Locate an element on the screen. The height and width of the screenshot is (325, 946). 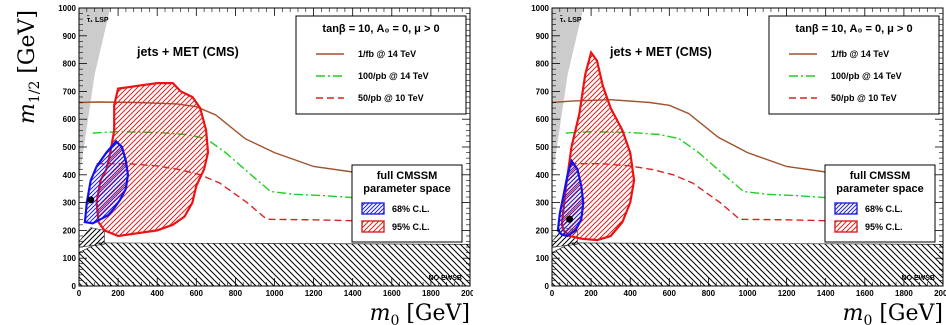
region-95-cl is located at coordinates (152, 160).